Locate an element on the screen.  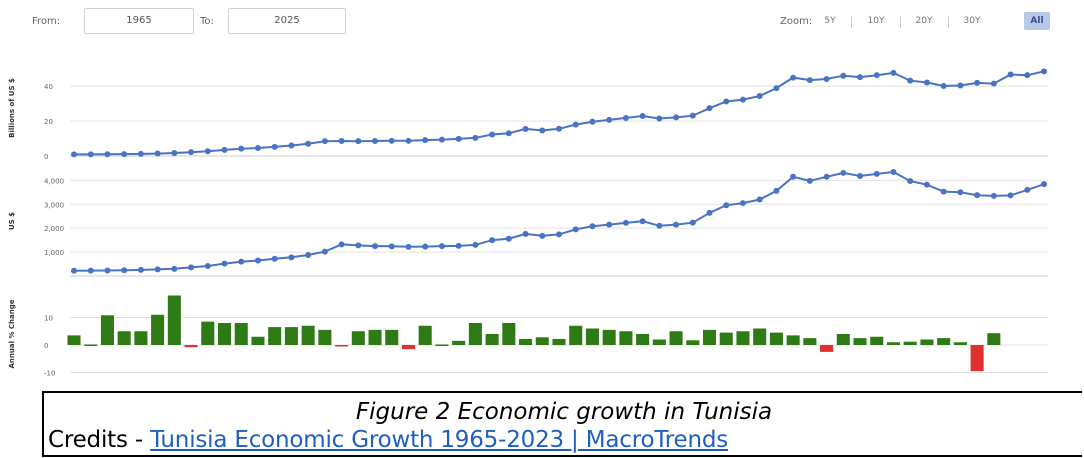
to-label: To: is located at coordinates (207, 21).